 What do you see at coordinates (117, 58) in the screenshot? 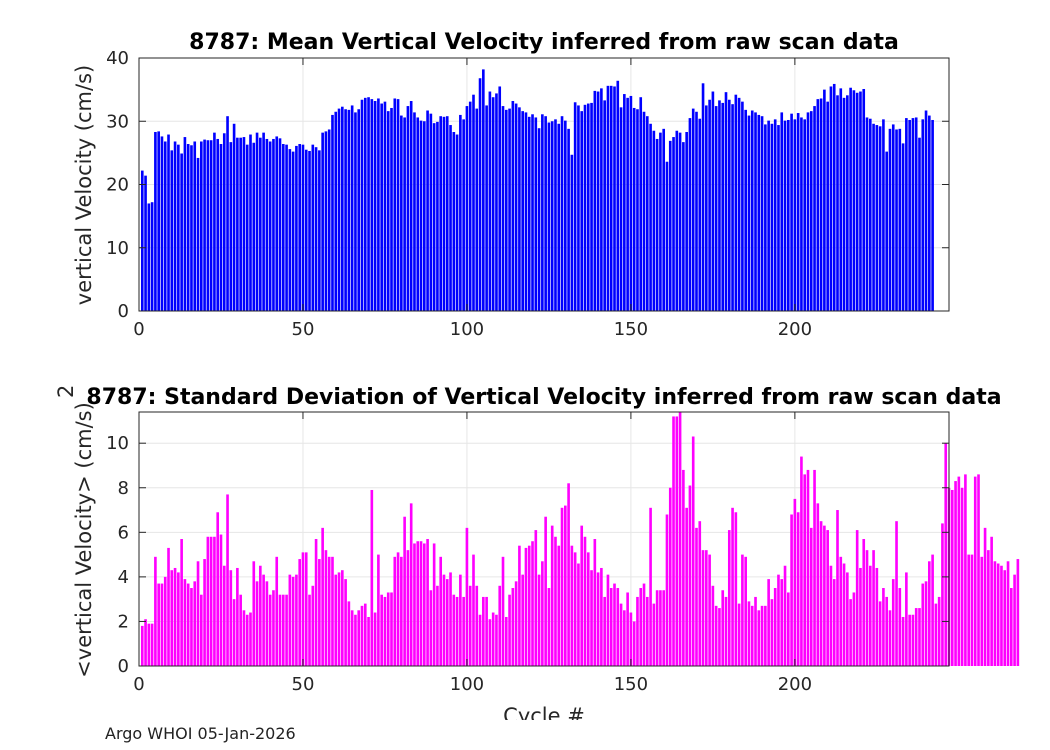
I see `y-tick-label: 40` at bounding box center [117, 58].